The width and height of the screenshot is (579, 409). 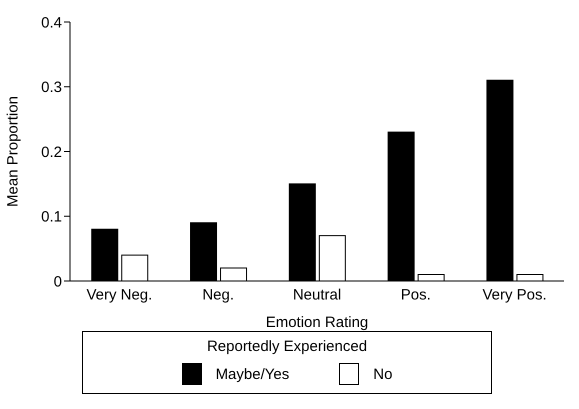 What do you see at coordinates (415, 295) in the screenshot?
I see `x-tick-label: Pos.` at bounding box center [415, 295].